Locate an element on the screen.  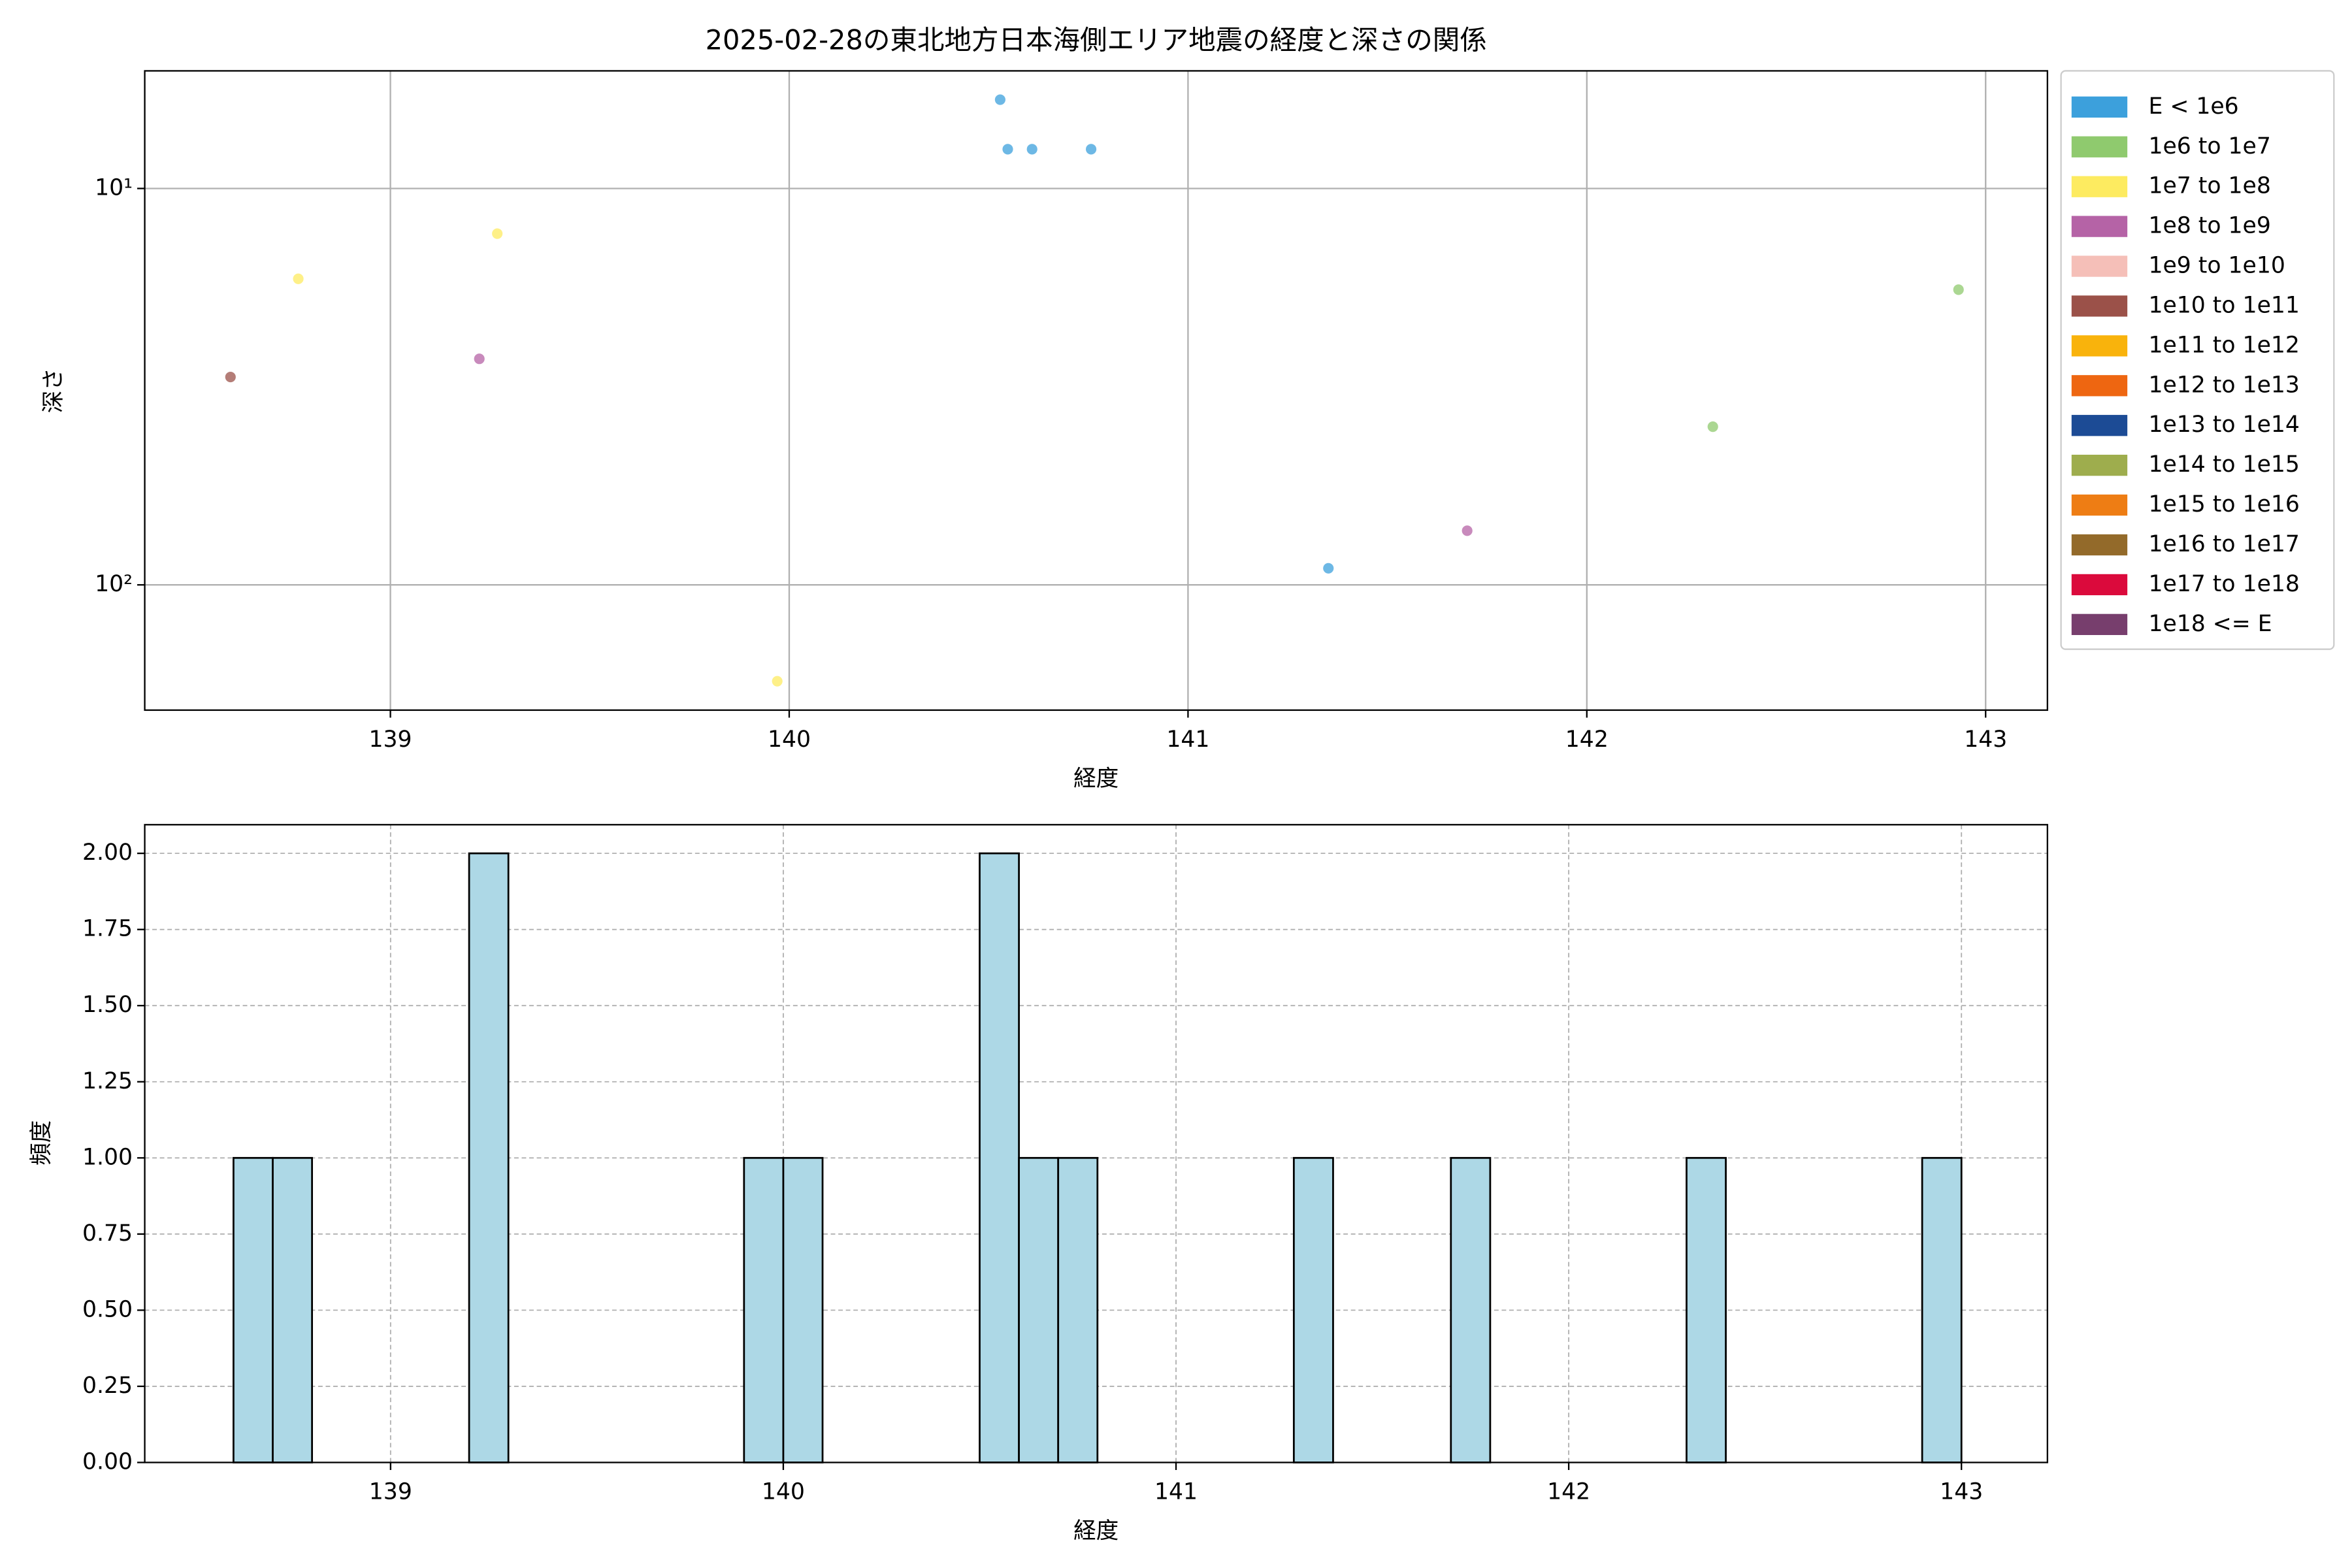
y-tick-label: 0.00 is located at coordinates (107, 1461).